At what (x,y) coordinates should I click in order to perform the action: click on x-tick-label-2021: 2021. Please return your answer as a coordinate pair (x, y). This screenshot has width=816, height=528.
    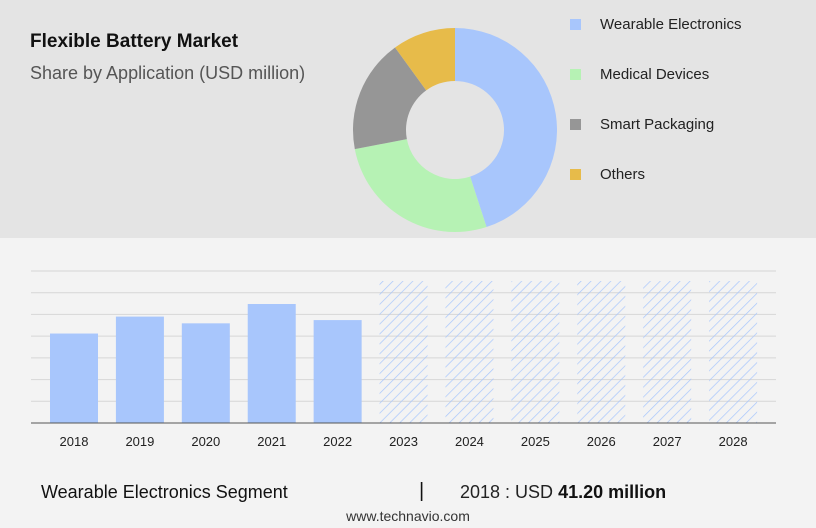
    Looking at the image, I should click on (271, 441).